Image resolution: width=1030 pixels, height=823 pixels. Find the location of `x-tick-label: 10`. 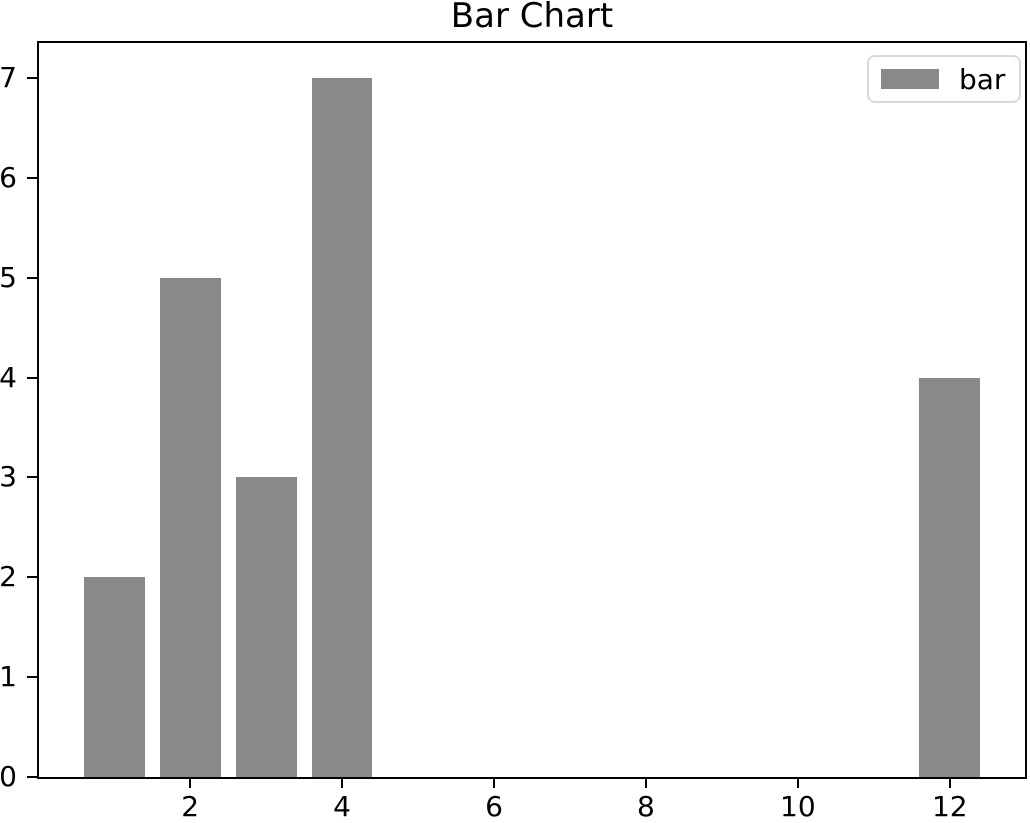

x-tick-label: 10 is located at coordinates (798, 806).